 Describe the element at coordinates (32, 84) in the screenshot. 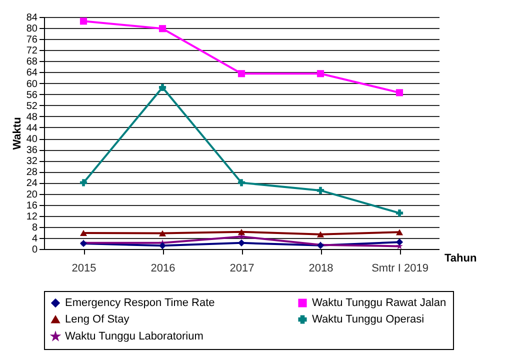

I see `y-tick-label: 60` at that location.